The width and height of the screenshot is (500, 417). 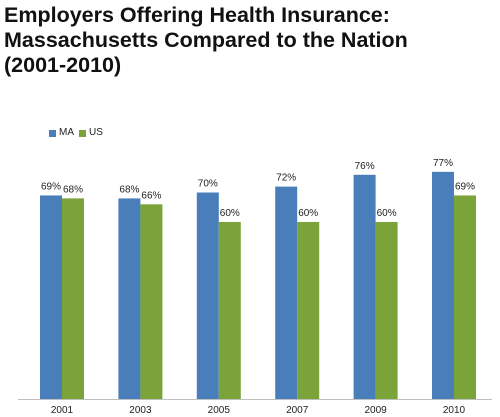 I want to click on legend-swatch-us, so click(x=82, y=133).